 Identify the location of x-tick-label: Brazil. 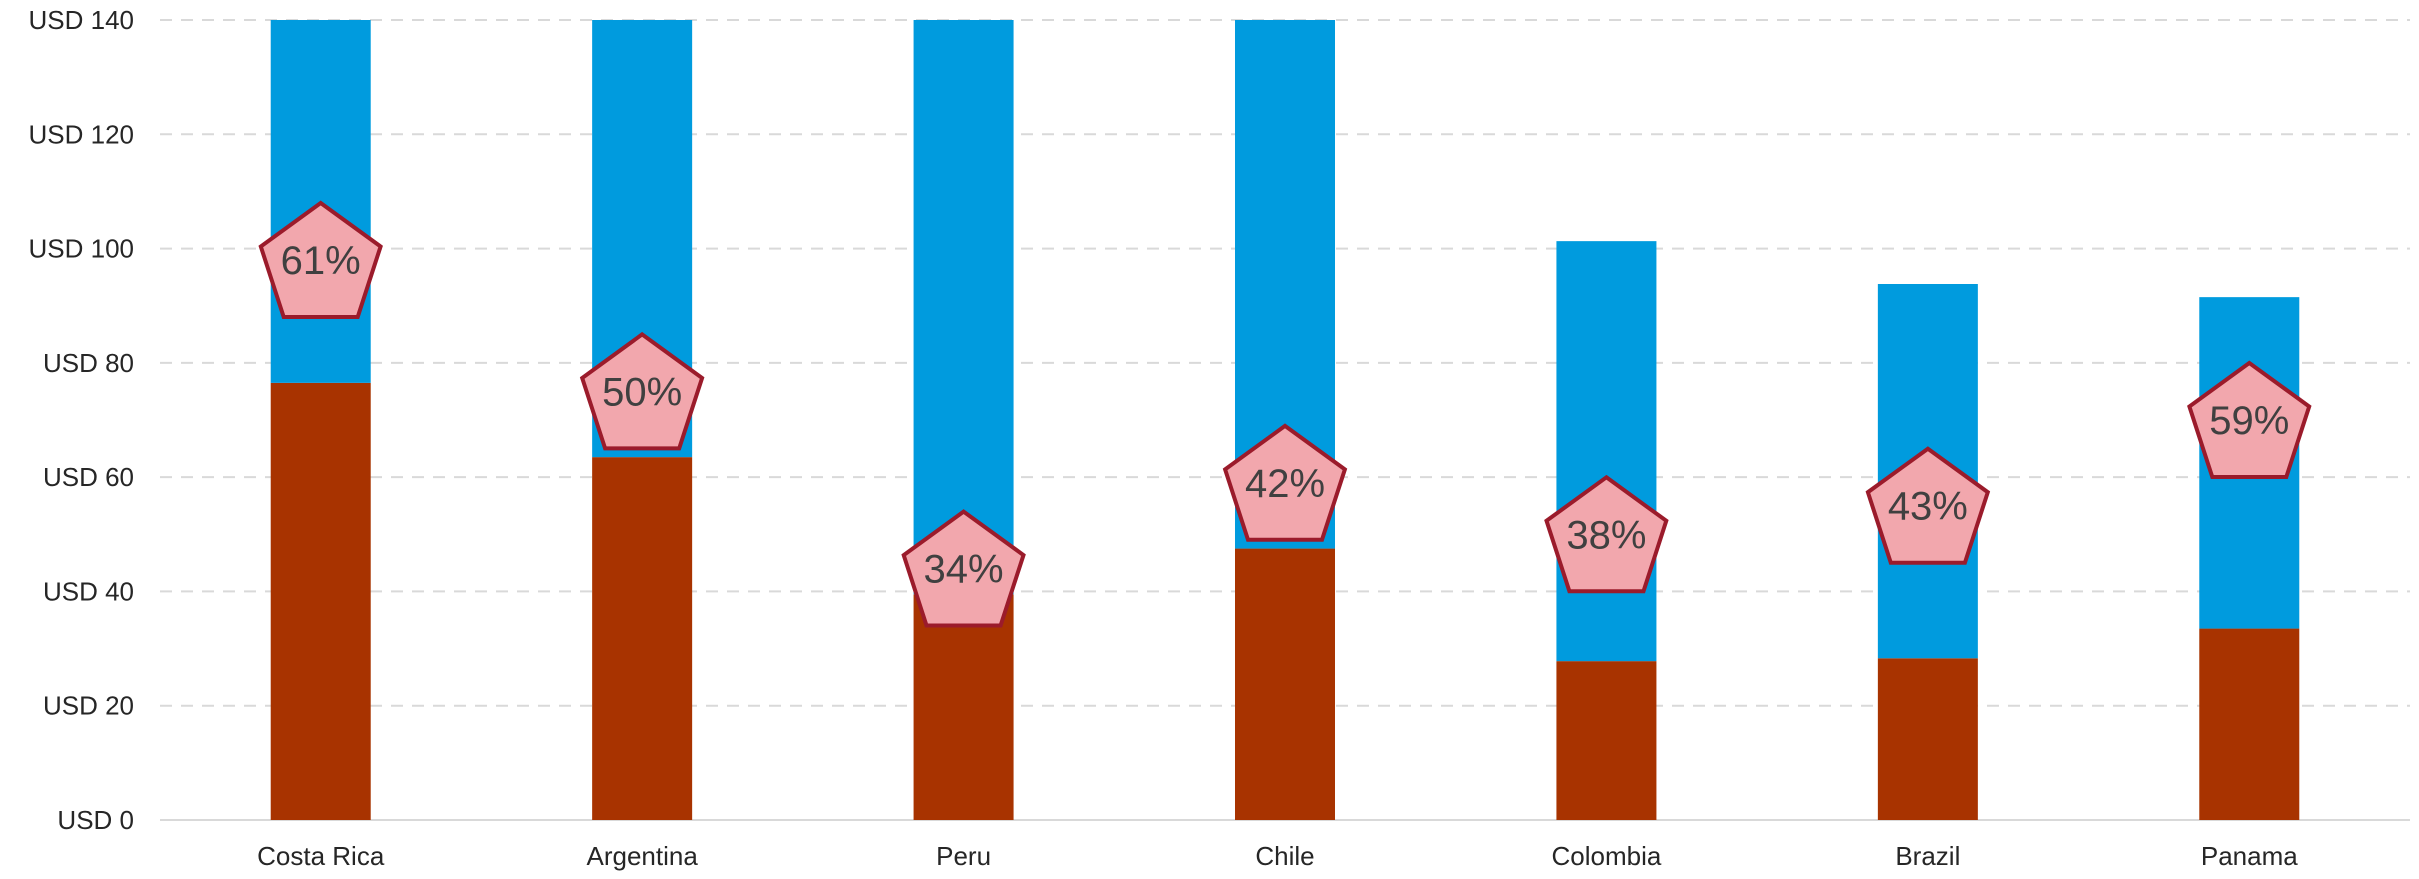
(1927, 856).